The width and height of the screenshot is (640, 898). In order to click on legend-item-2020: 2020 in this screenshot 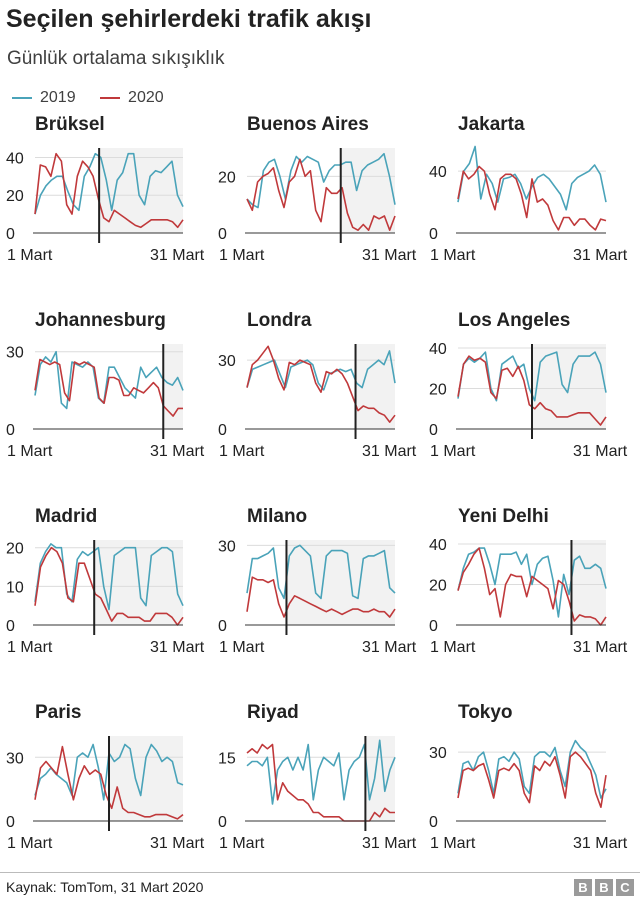, I will do `click(132, 98)`.